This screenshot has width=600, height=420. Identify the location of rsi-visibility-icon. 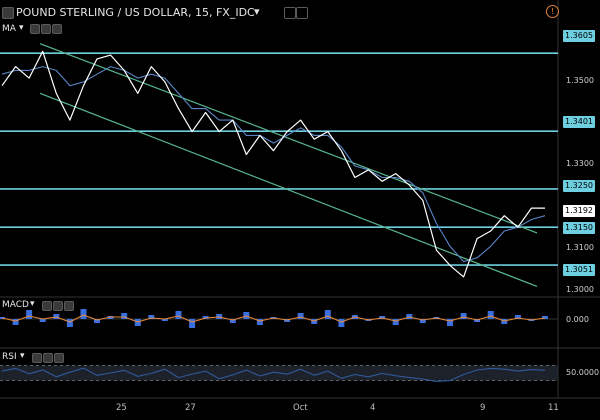
(37, 358).